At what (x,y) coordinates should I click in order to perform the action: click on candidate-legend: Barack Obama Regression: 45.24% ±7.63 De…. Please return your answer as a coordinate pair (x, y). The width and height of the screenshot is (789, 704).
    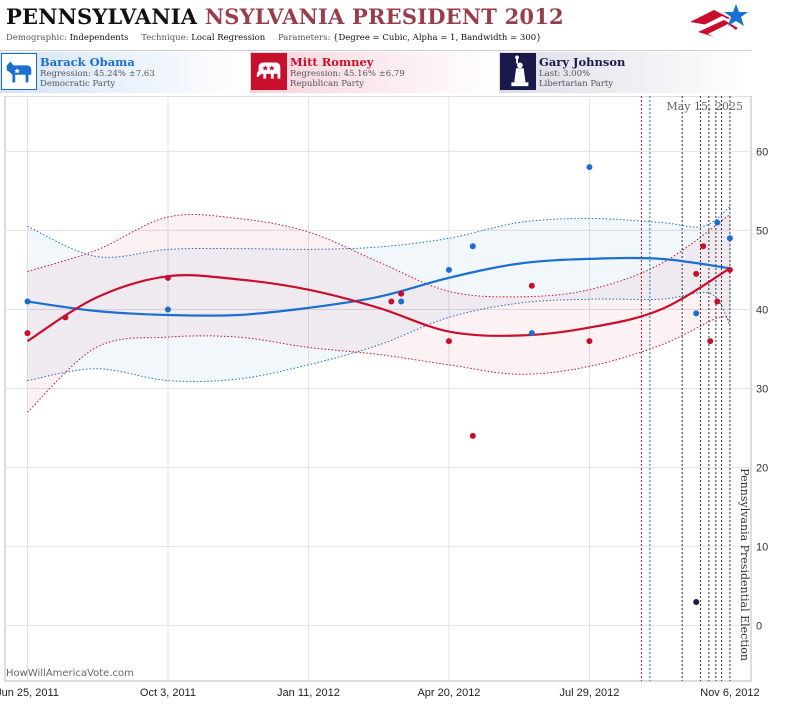
    Looking at the image, I should click on (375, 73).